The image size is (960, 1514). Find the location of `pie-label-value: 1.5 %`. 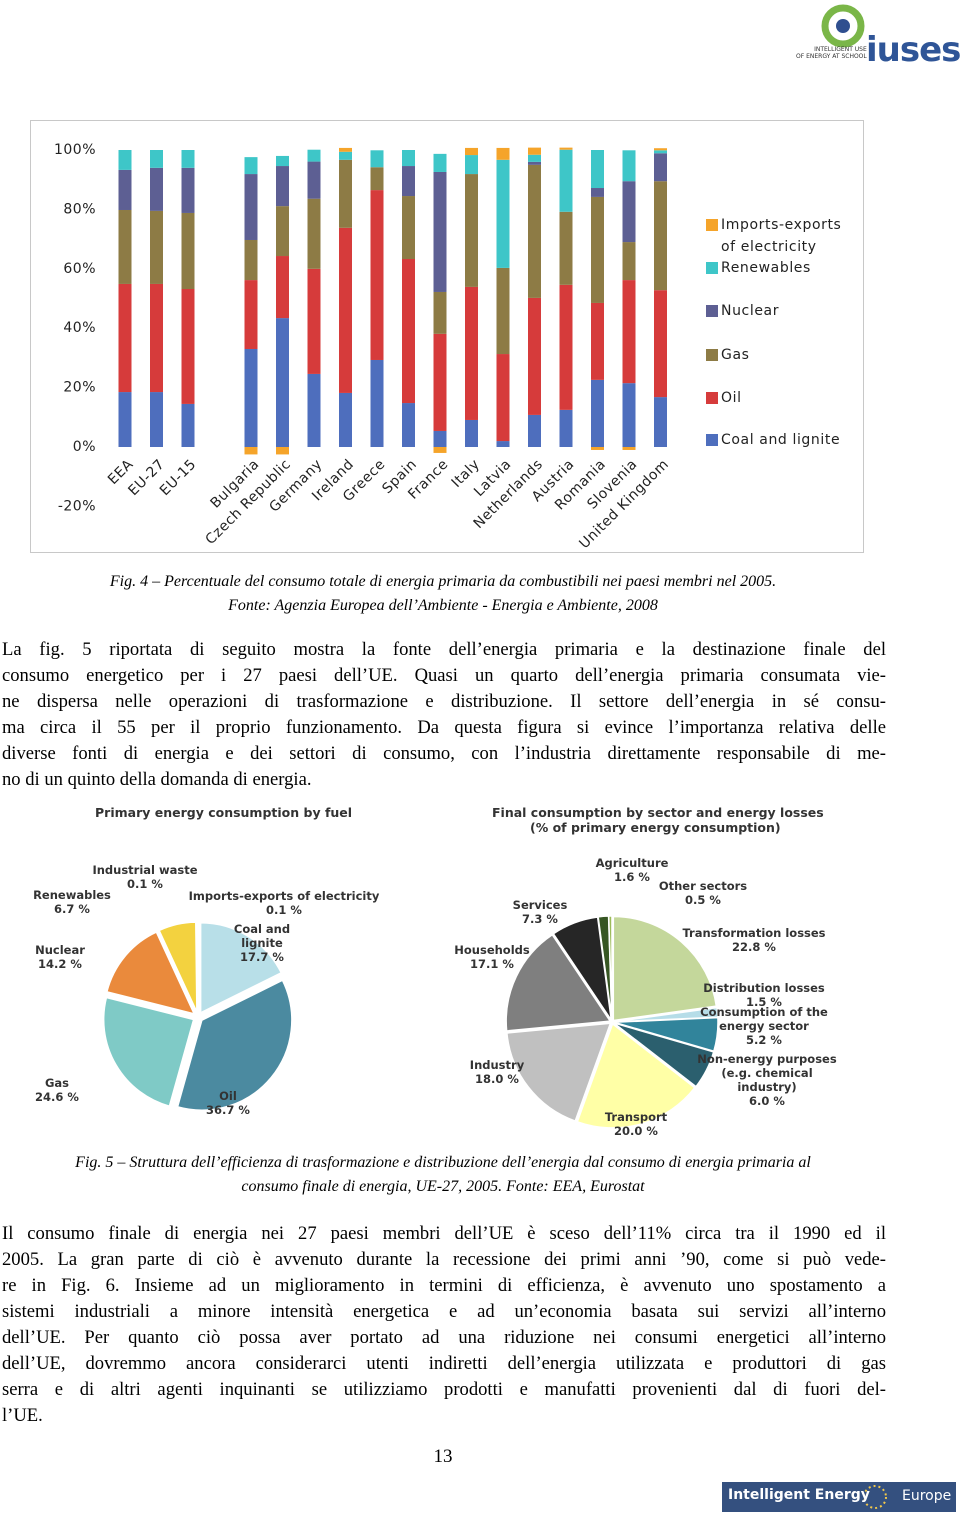

pie-label-value: 1.5 % is located at coordinates (764, 1002).